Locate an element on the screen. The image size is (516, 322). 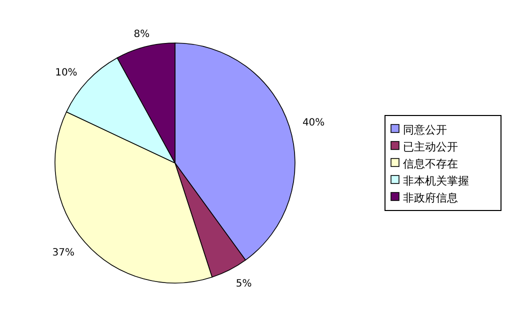
data-label: 5% is located at coordinates (244, 284).